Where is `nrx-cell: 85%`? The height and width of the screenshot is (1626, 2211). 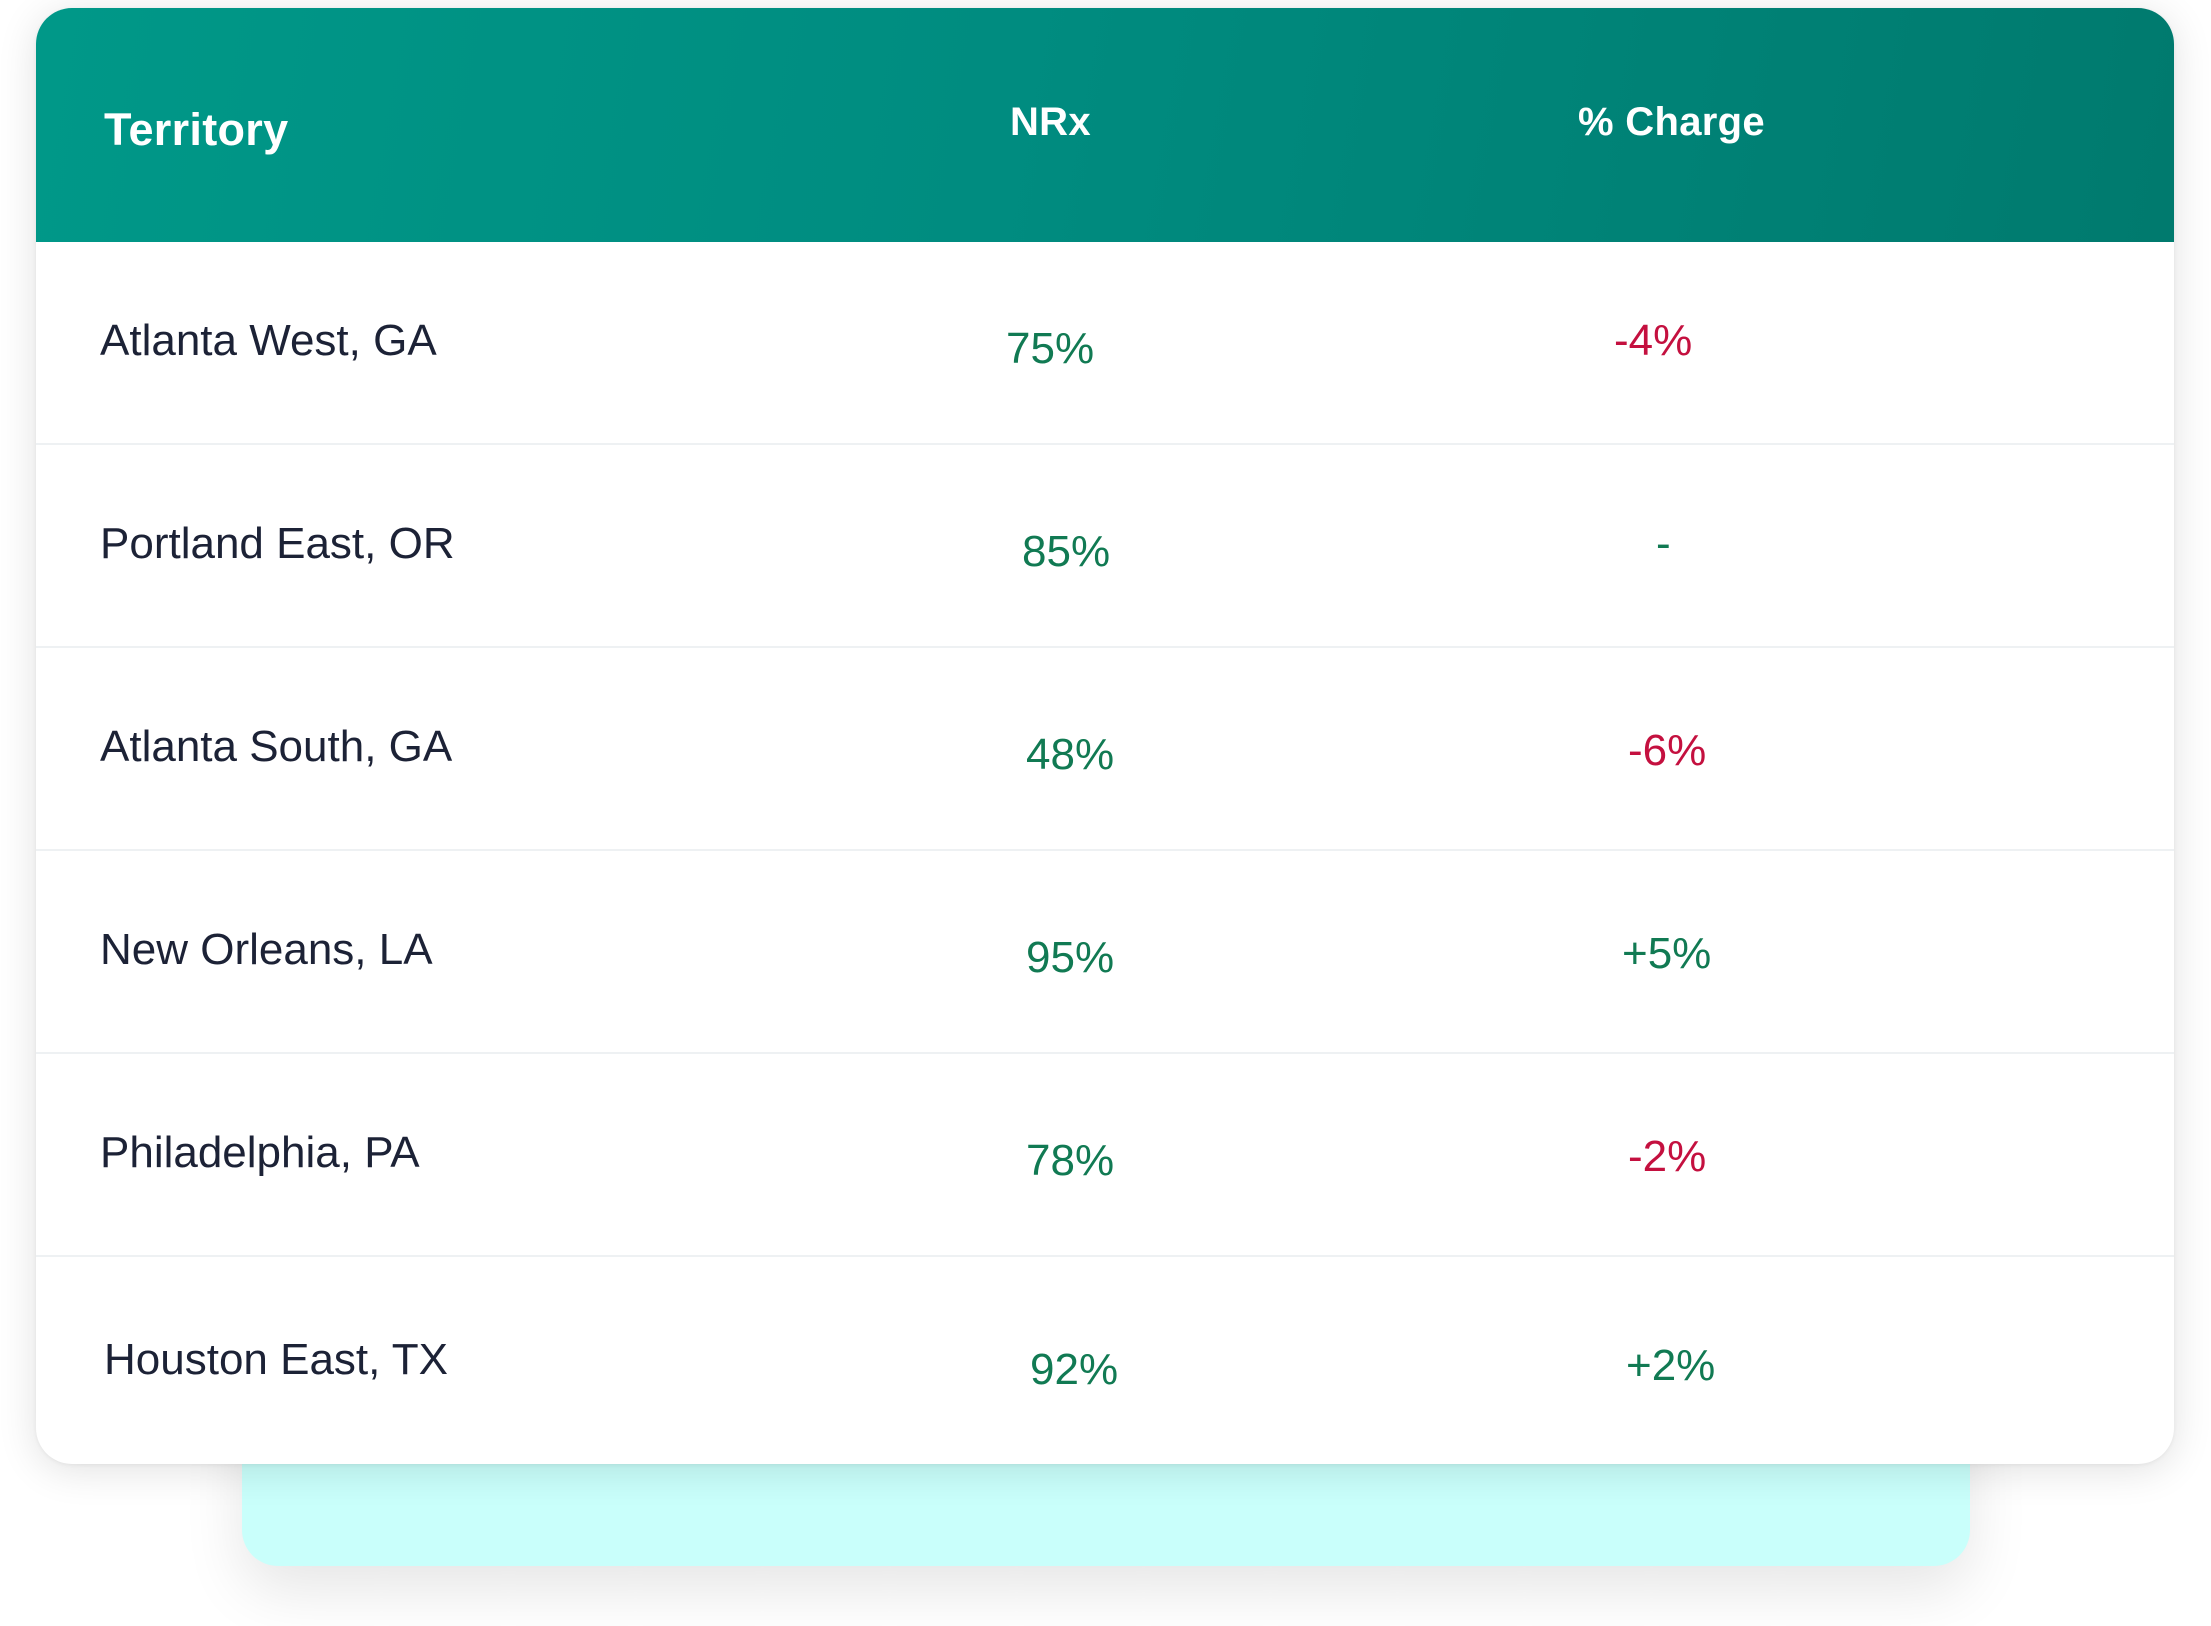 nrx-cell: 85% is located at coordinates (1066, 551).